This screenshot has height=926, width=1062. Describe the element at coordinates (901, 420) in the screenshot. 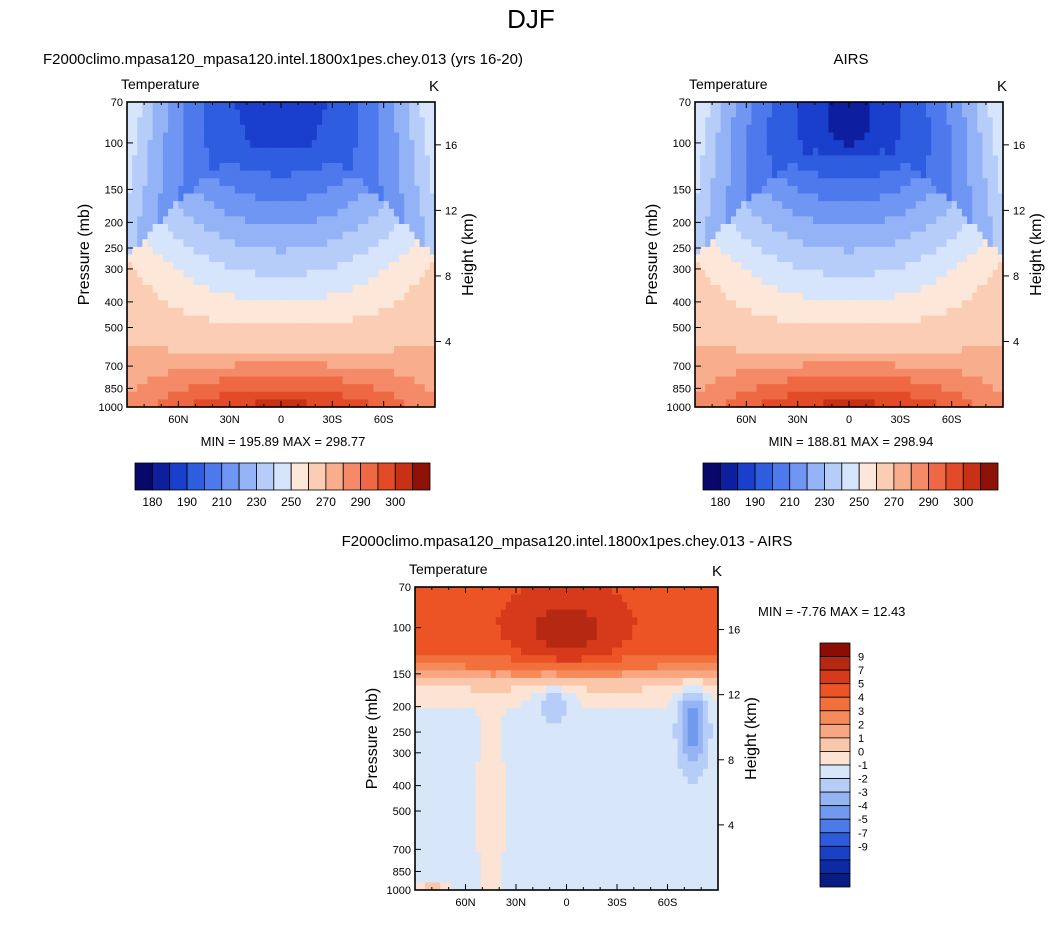

I see `x-tick-label: 30S` at that location.